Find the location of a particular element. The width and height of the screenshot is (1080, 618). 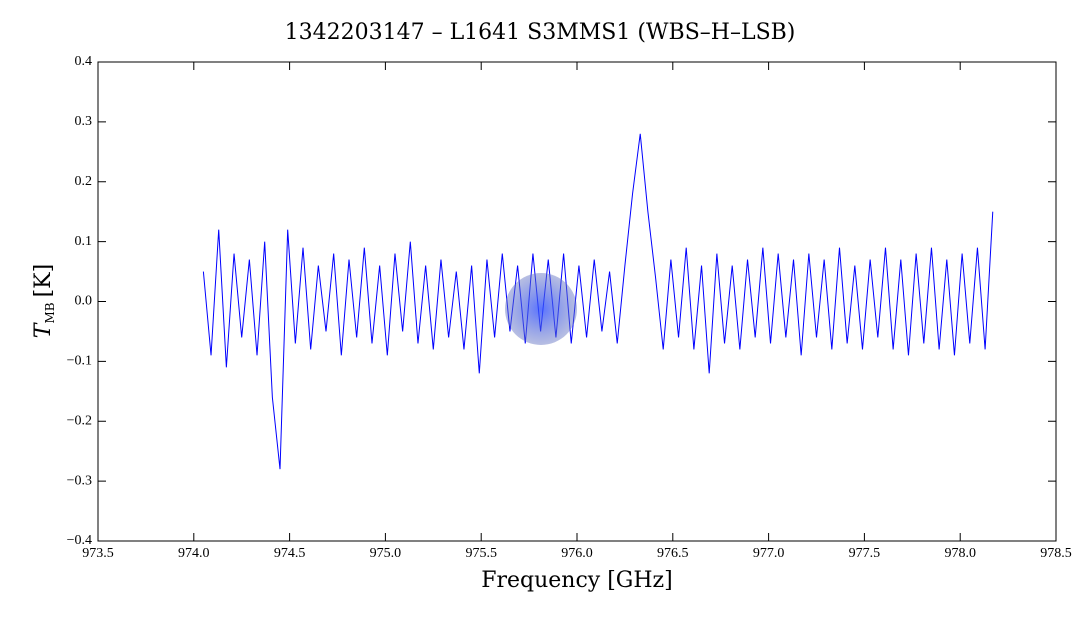

highlight-marker is located at coordinates (541, 309).